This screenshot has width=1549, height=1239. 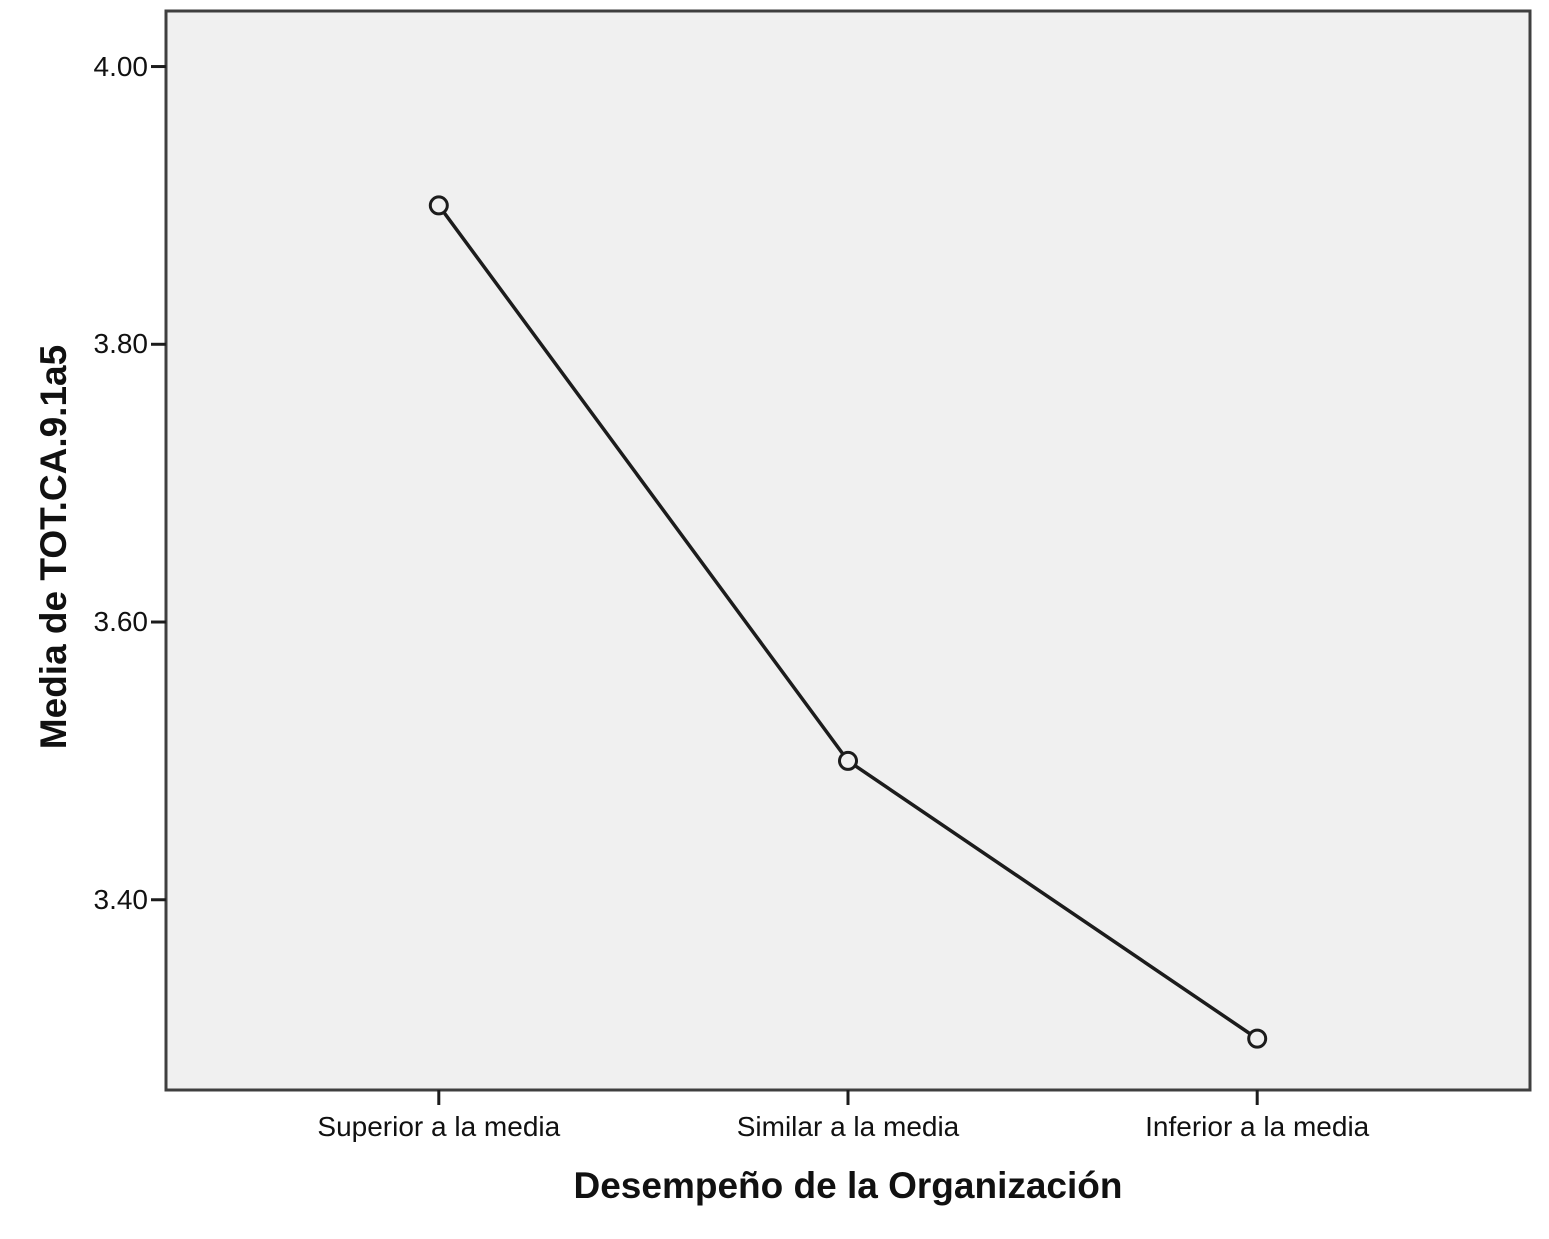 What do you see at coordinates (1257, 1126) in the screenshot?
I see `x-axis-category-label: Inferior a la media` at bounding box center [1257, 1126].